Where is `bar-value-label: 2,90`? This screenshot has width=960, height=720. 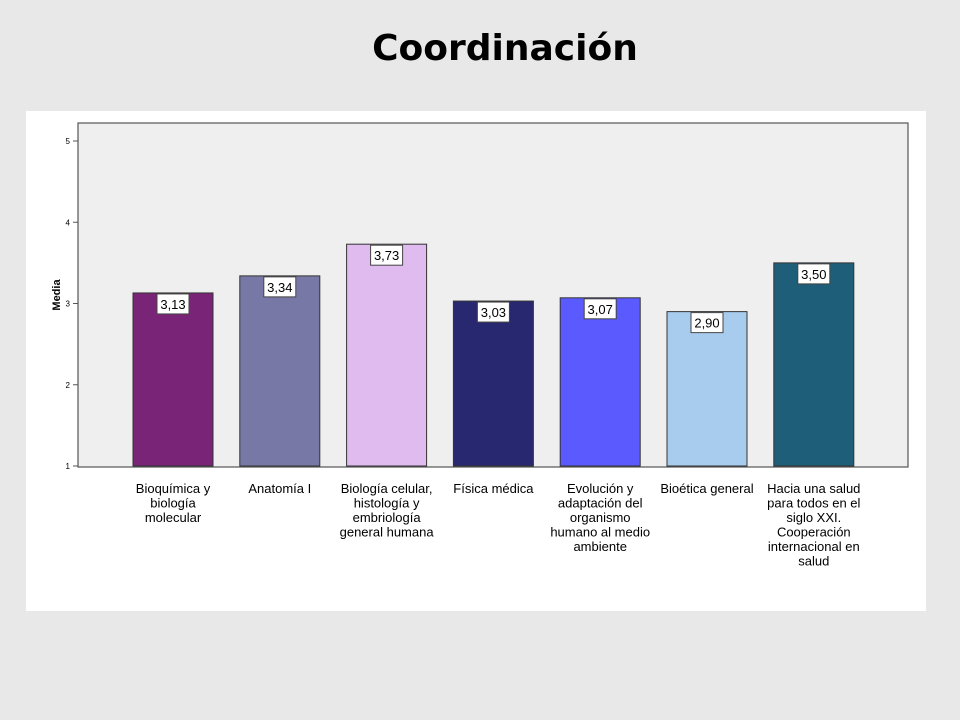 bar-value-label: 2,90 is located at coordinates (707, 323).